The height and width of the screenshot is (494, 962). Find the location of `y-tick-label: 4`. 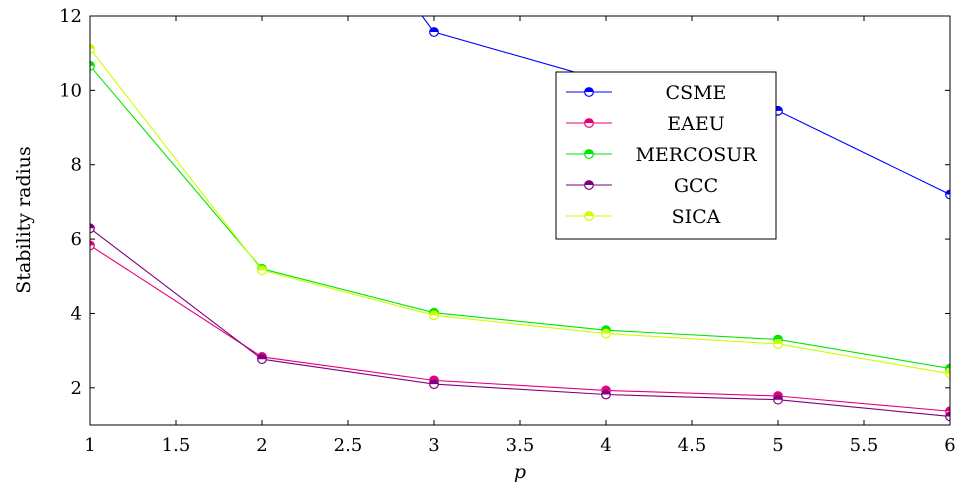

y-tick-label: 4 is located at coordinates (76, 313).